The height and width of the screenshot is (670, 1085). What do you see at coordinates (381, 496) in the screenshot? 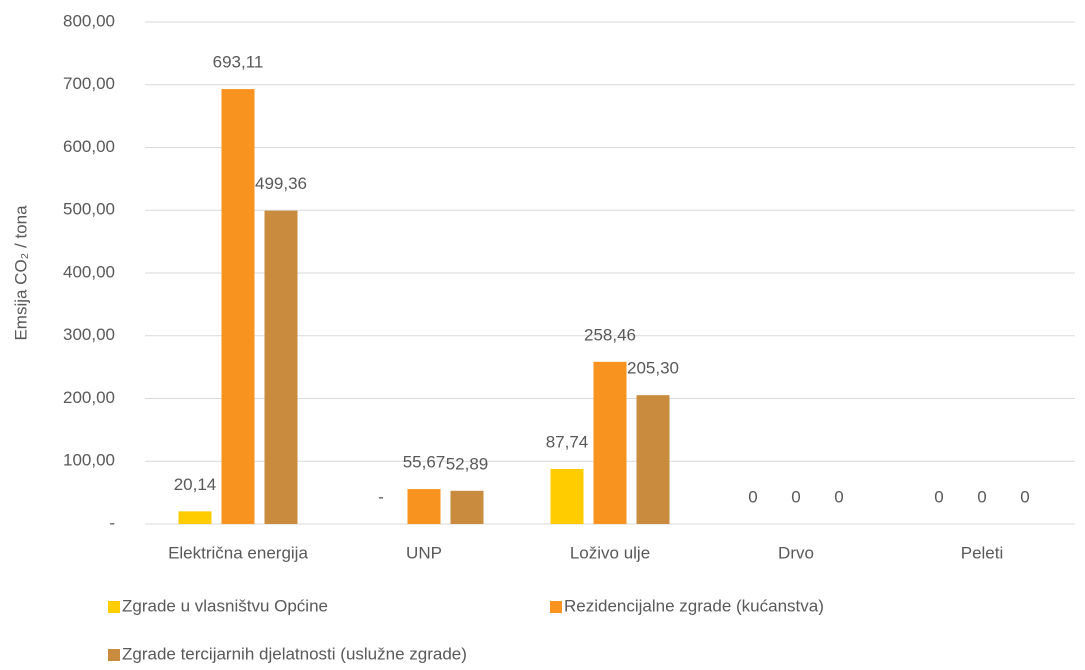
I see `value-label: -` at bounding box center [381, 496].